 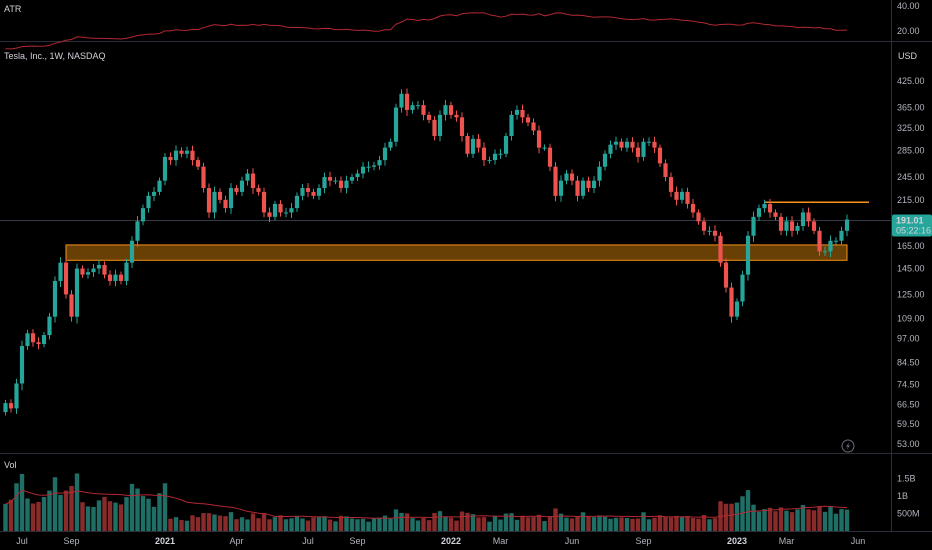 I want to click on volume-tick-label: 1.5B, so click(x=906, y=479).